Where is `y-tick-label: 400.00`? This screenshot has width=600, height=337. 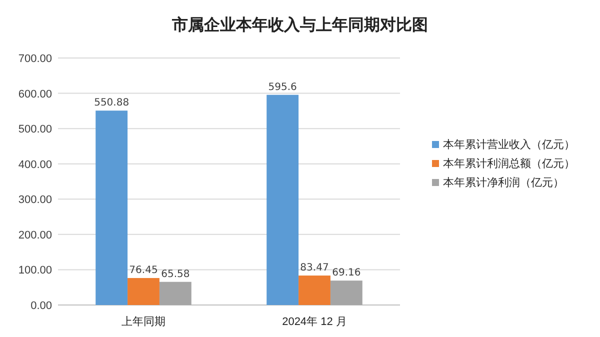
y-tick-label: 400.00 is located at coordinates (35, 164).